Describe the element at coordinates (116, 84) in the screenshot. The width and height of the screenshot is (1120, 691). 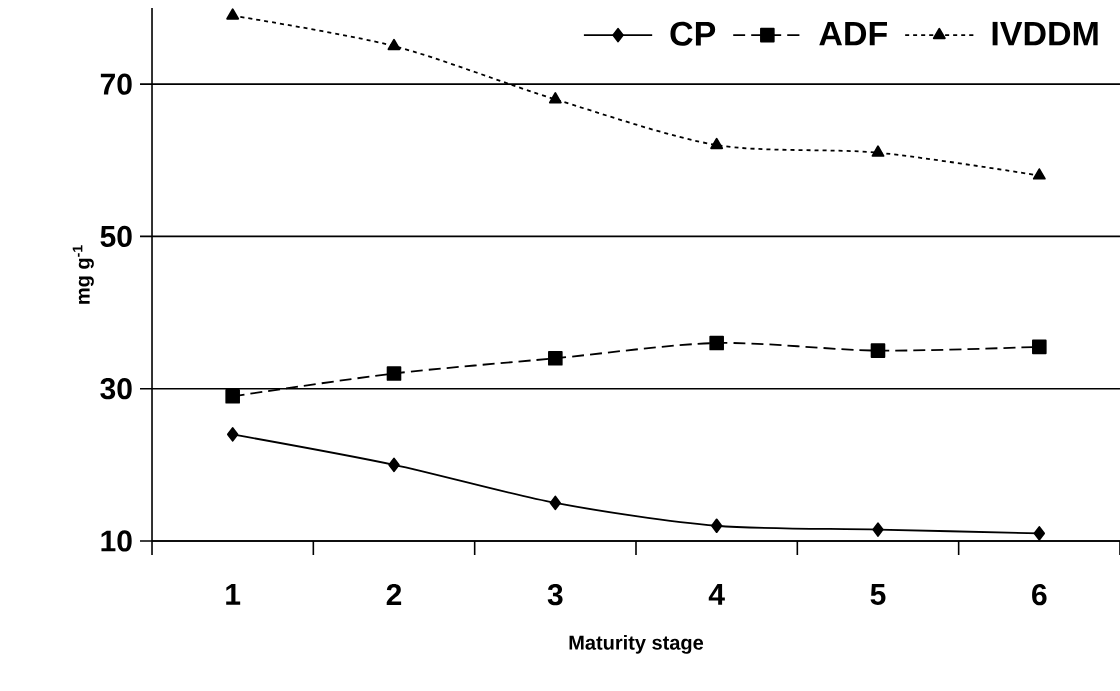
I see `y-tick-label: 70` at that location.